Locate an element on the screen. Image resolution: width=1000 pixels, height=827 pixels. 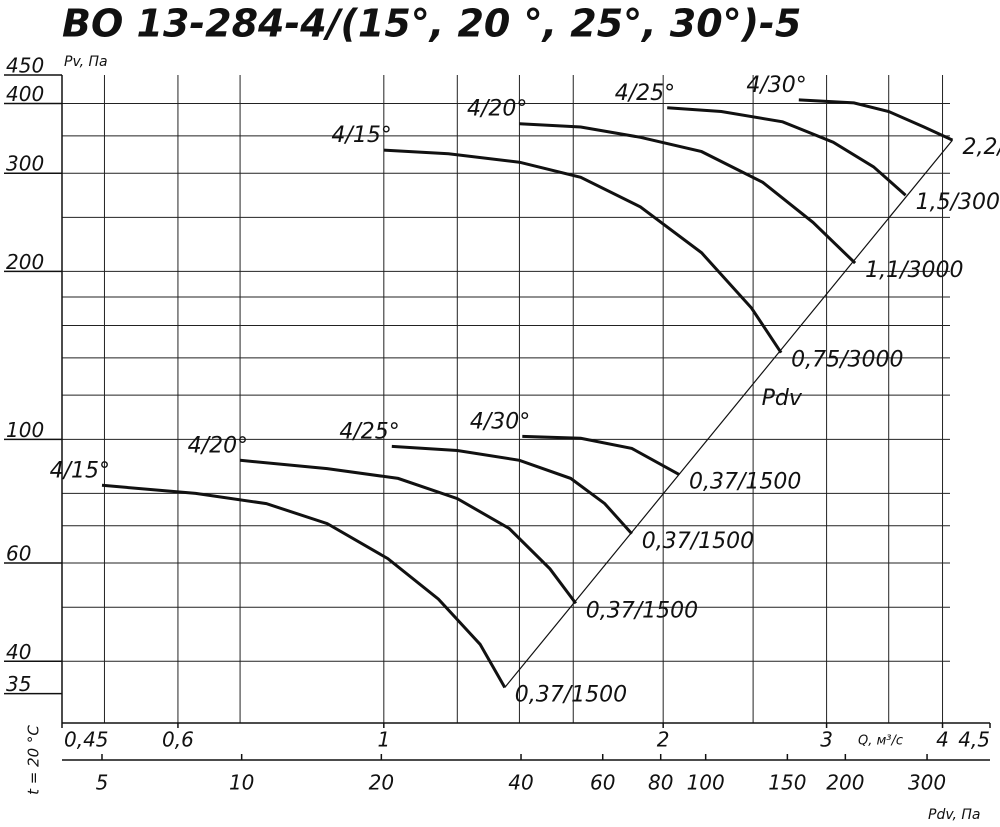
pdv-label: Pdv is located at coordinates (782, 398).